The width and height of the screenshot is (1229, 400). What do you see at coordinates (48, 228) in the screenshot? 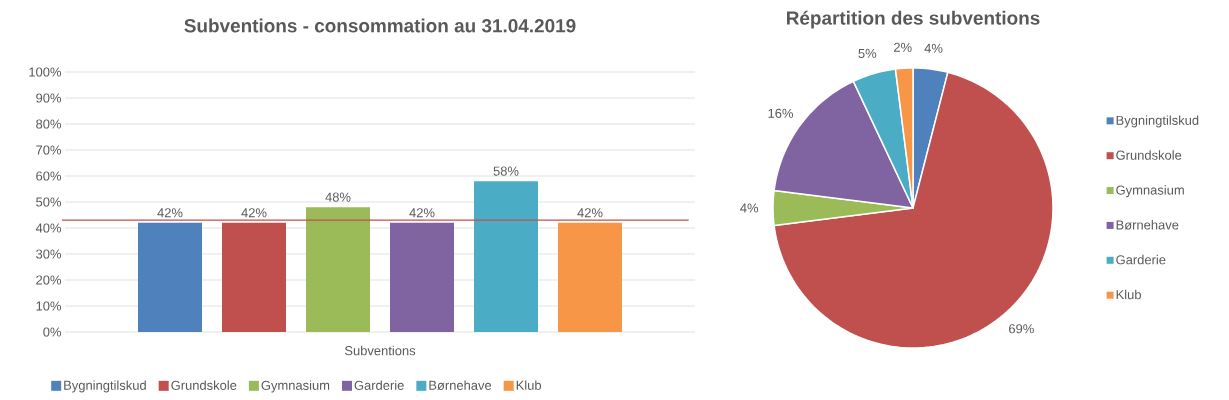
I see `y-tick-label: 40%` at bounding box center [48, 228].